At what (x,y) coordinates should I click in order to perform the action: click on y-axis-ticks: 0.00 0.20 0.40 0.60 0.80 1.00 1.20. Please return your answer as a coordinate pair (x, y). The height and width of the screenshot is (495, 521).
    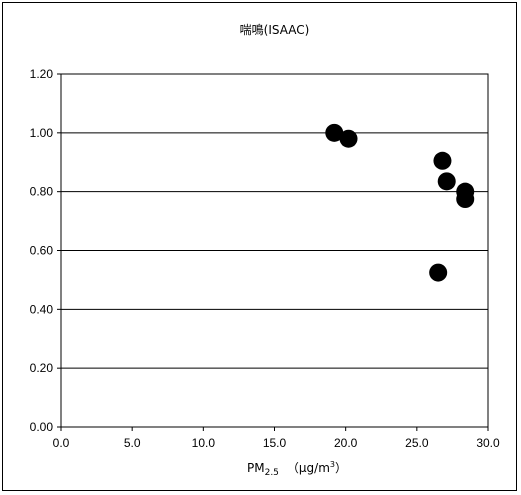
    Looking at the image, I should click on (45, 250).